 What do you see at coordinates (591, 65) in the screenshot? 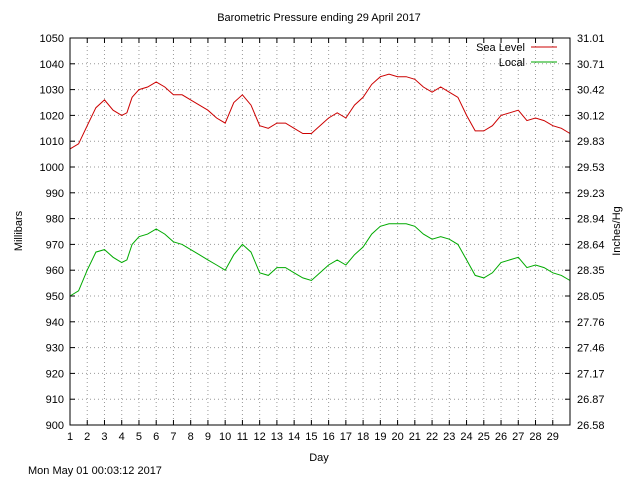
I see `y2-tick-label: 30.71` at bounding box center [591, 65].